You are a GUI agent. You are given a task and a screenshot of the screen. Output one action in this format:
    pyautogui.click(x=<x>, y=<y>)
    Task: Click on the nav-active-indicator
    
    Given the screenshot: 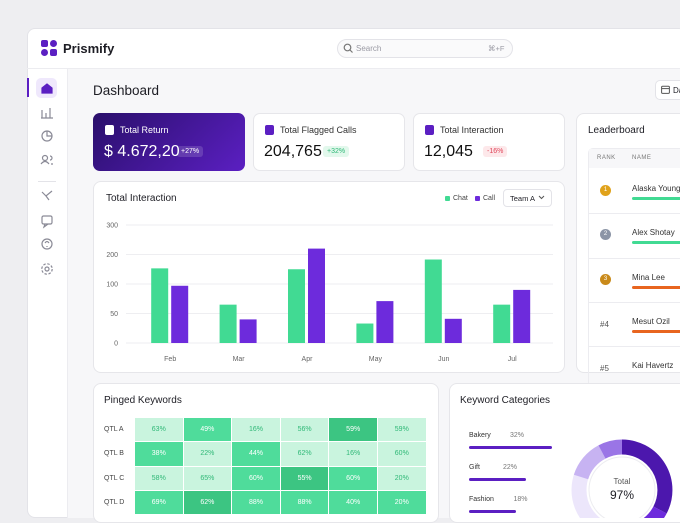 What is the action you would take?
    pyautogui.click(x=28, y=87)
    